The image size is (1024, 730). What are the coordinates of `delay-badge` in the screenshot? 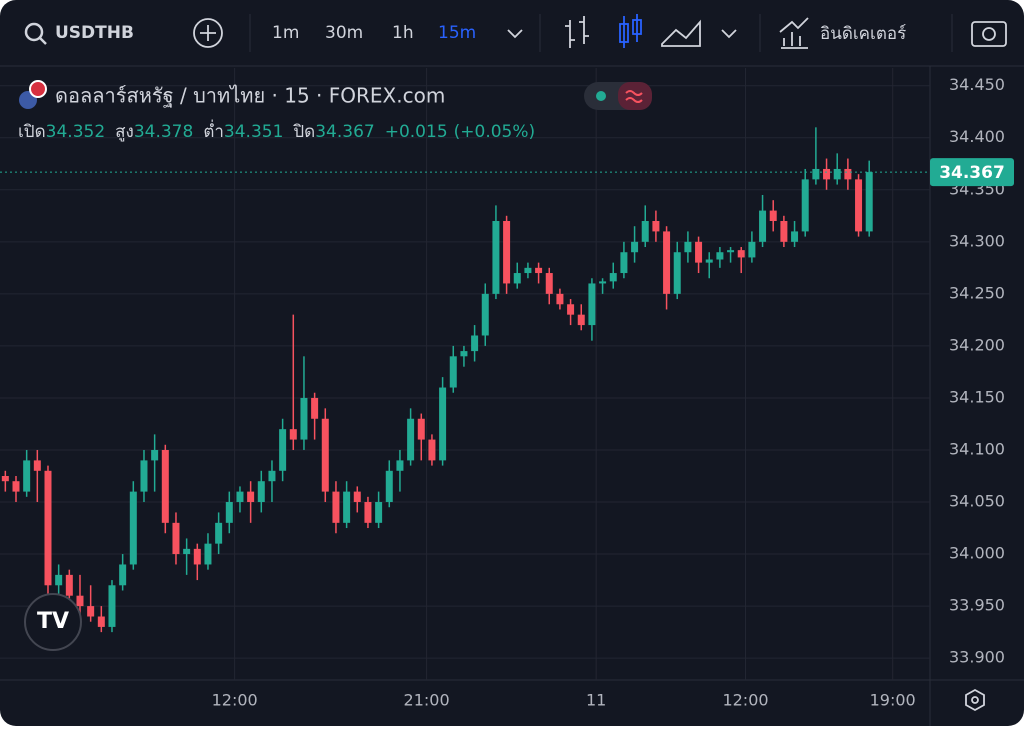 It's located at (635, 96).